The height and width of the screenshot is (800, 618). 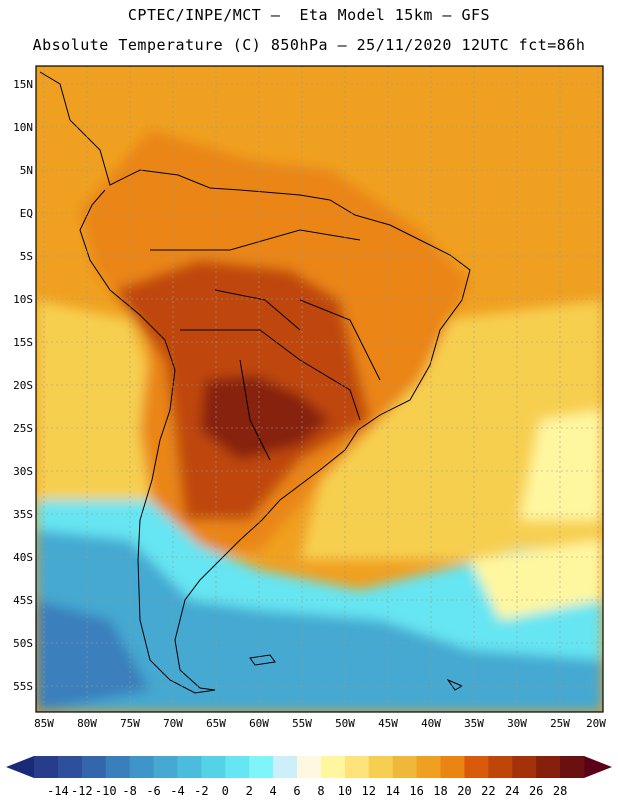 What do you see at coordinates (106, 791) in the screenshot?
I see `colorbar-tick-label: -10` at bounding box center [106, 791].